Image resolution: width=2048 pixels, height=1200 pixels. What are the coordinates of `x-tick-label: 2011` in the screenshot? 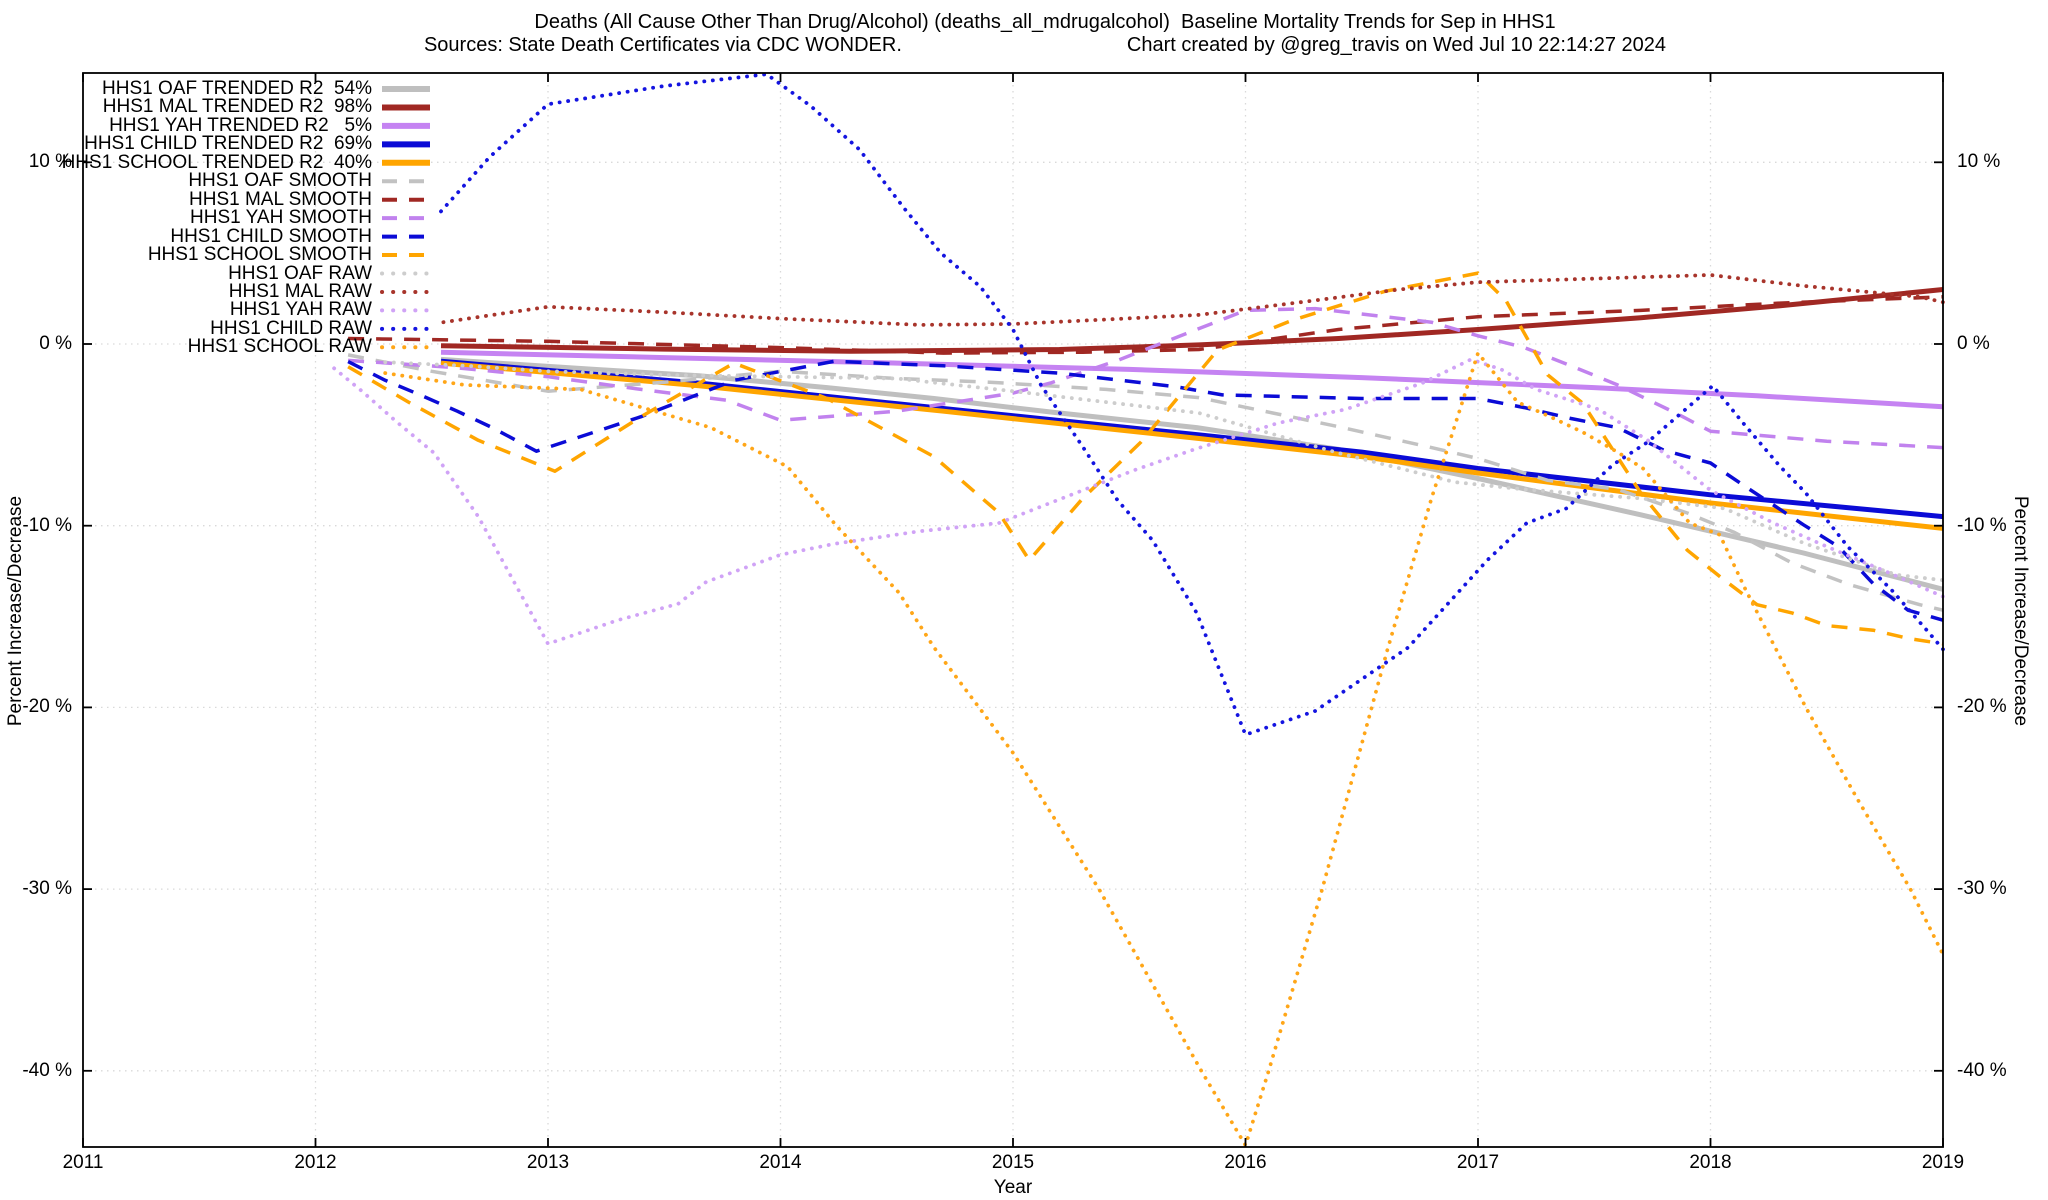 It's located at (83, 1162).